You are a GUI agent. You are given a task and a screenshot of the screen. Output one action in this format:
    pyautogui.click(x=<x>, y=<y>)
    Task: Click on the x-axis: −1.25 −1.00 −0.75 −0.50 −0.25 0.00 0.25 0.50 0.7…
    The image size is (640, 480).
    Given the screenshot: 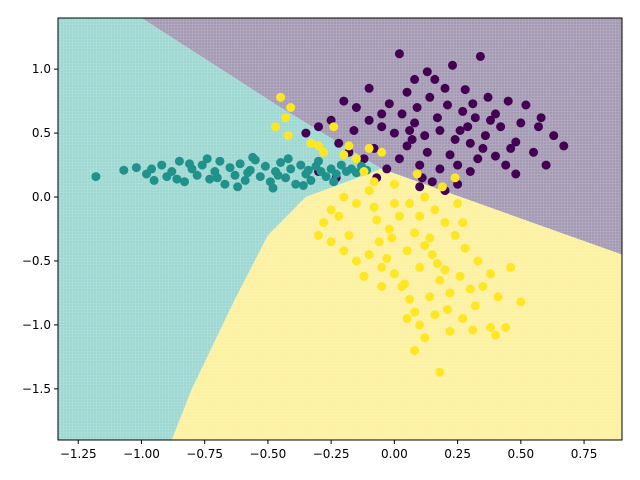 What is the action you would take?
    pyautogui.click(x=329, y=450)
    